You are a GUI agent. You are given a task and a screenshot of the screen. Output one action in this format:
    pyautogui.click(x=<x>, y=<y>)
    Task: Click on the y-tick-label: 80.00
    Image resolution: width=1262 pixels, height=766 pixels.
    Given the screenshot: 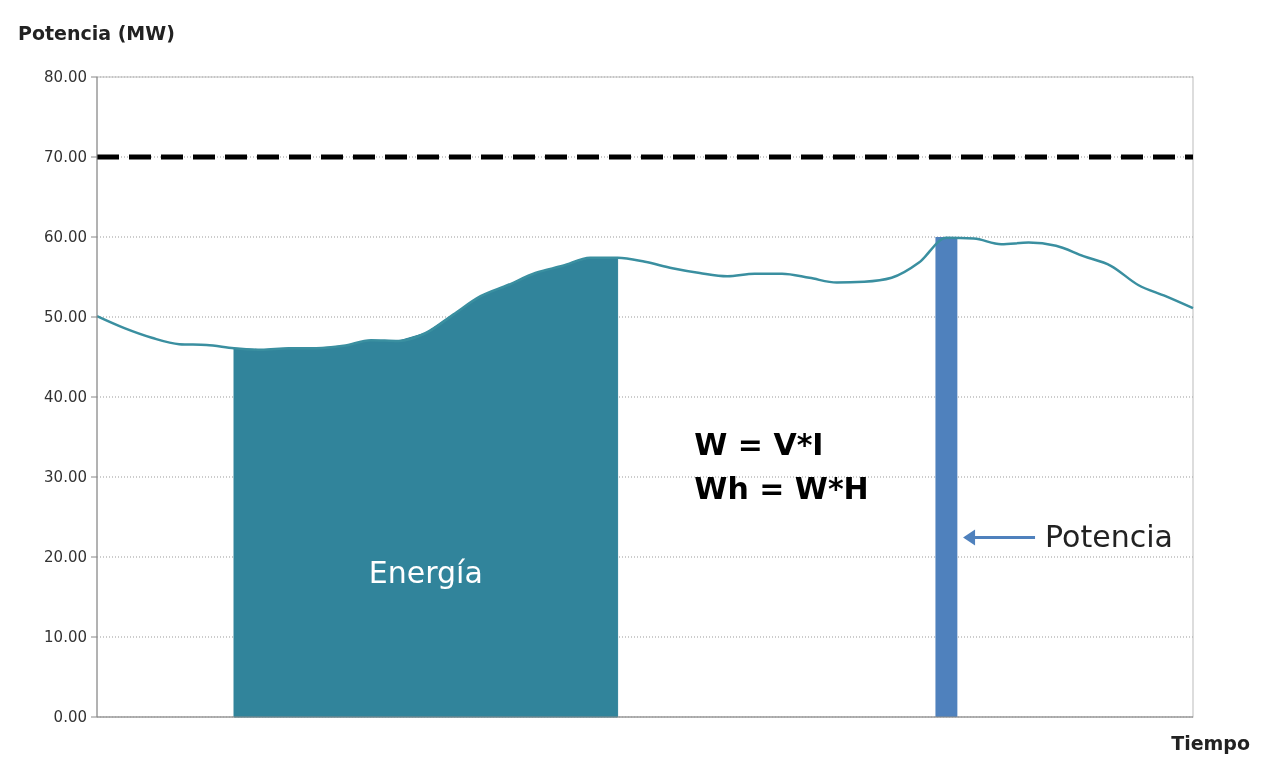 What is the action you would take?
    pyautogui.click(x=65, y=77)
    